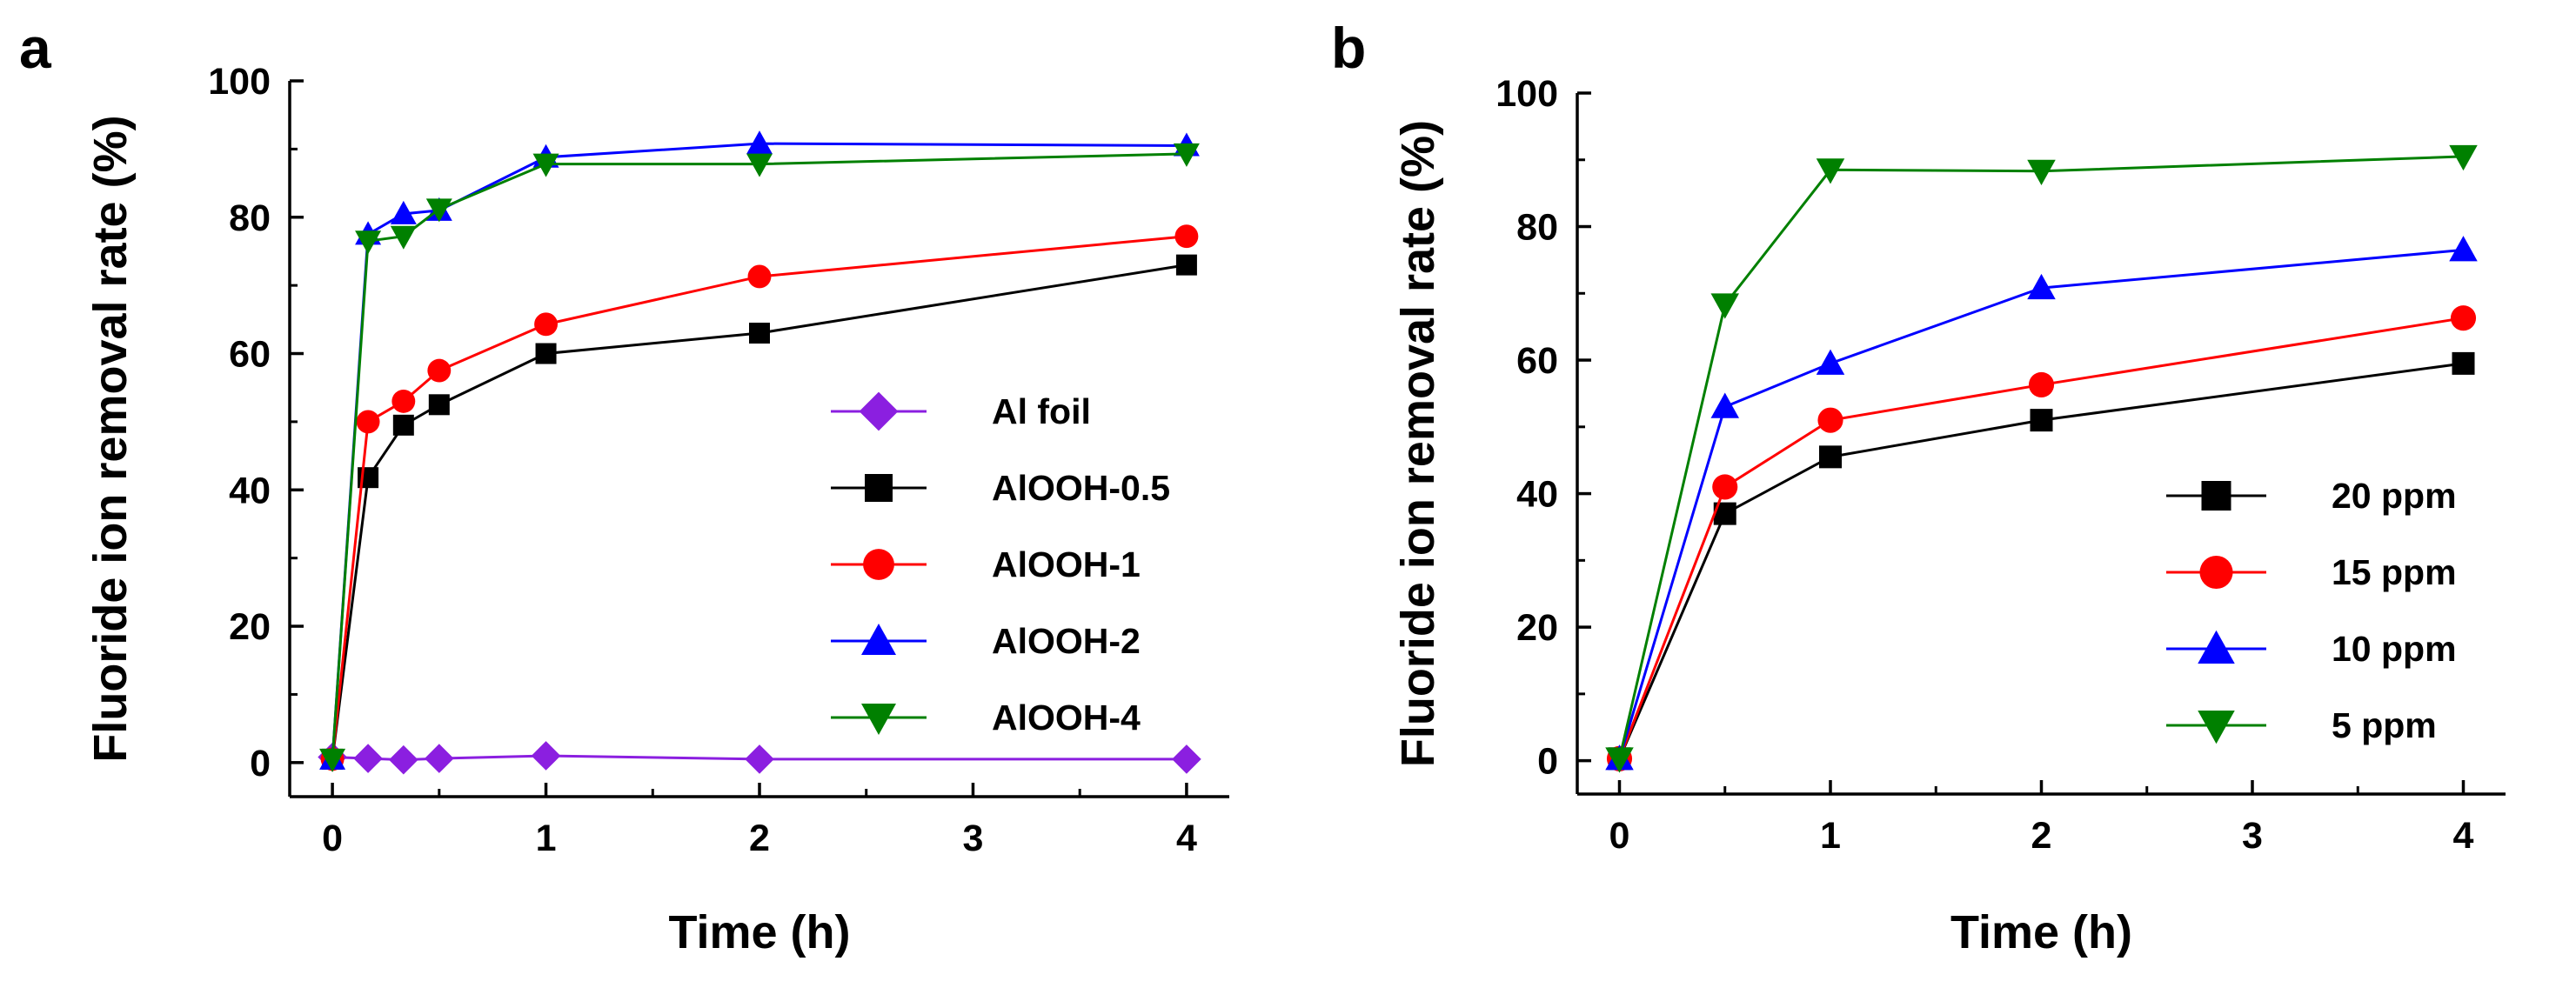  What do you see at coordinates (879, 411) in the screenshot?
I see `legend-marker-al-foil` at bounding box center [879, 411].